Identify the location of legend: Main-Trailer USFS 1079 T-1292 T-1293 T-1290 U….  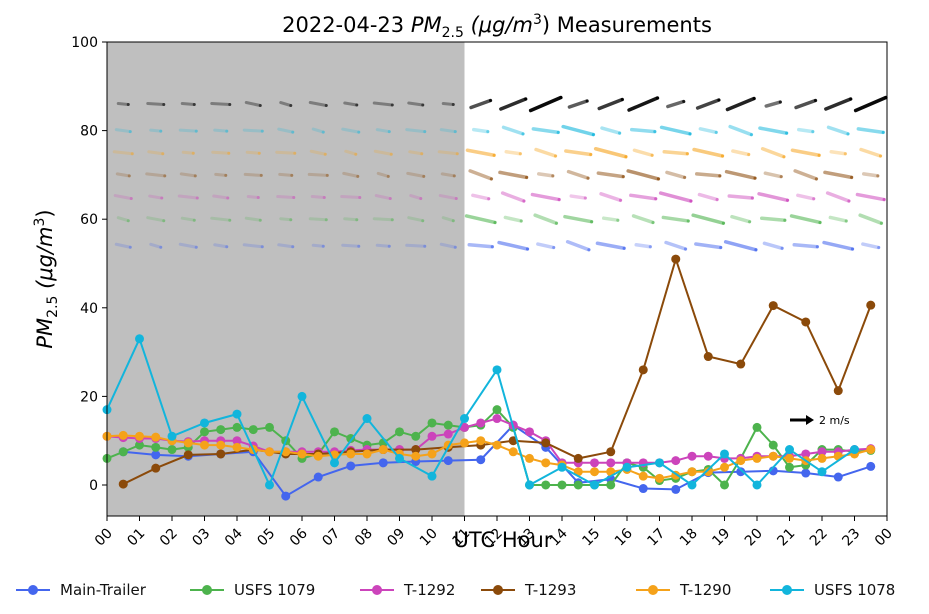
(464, 591).